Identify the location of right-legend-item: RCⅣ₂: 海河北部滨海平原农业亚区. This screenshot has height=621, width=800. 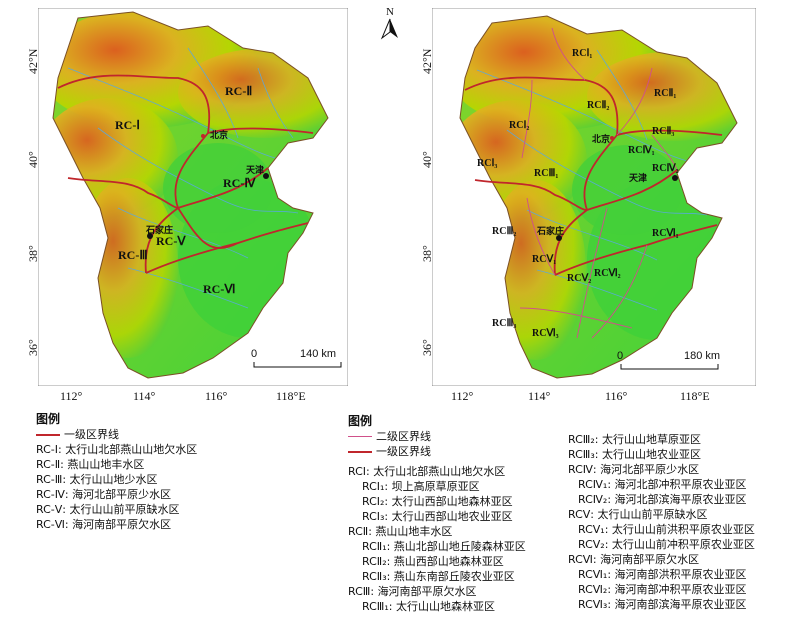
(662, 499).